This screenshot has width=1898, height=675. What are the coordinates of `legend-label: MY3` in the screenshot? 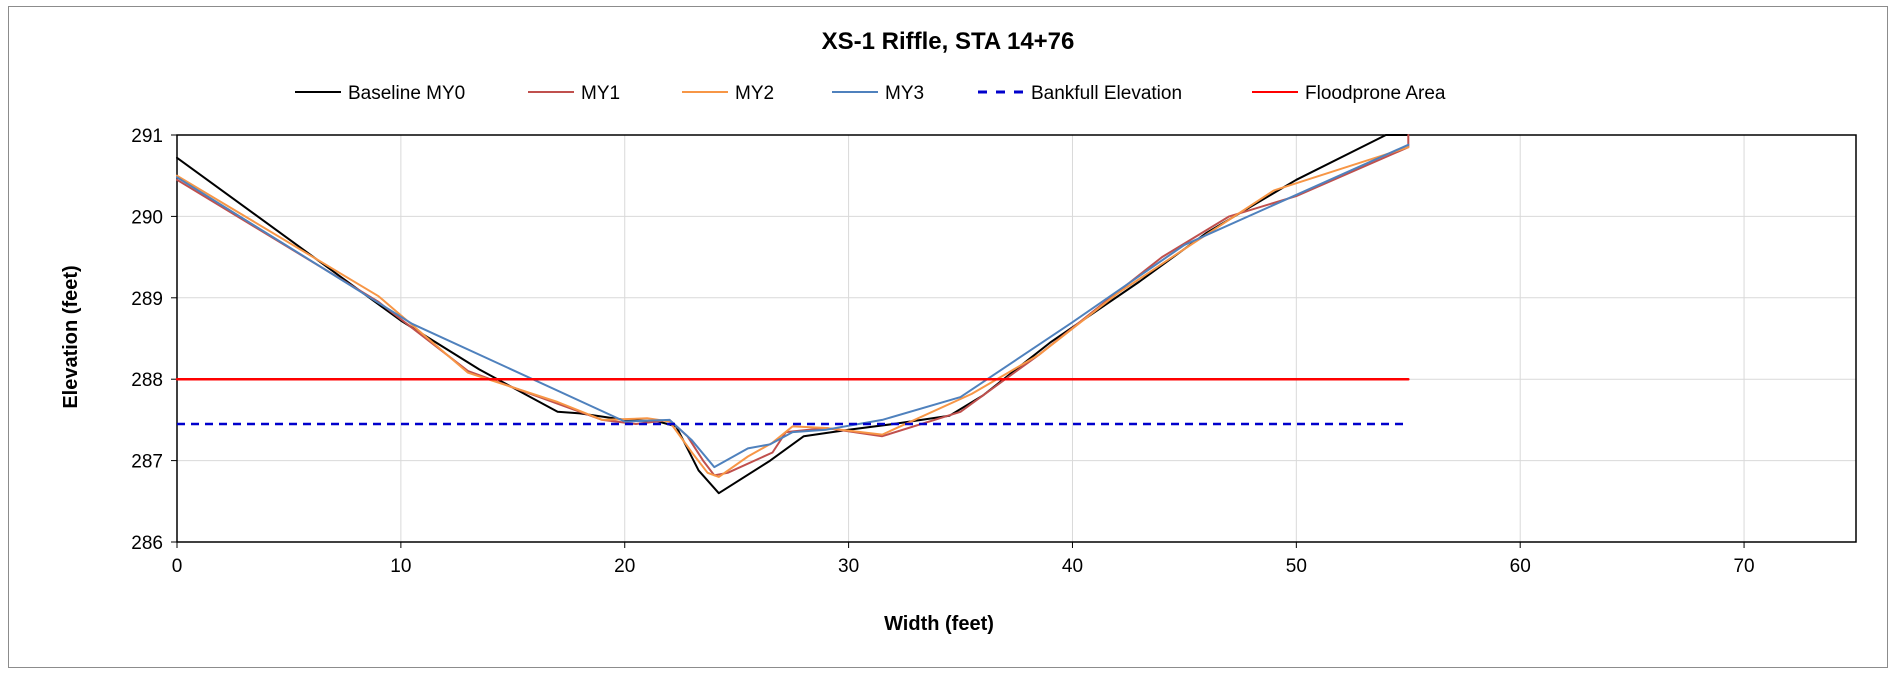 It's located at (904, 93).